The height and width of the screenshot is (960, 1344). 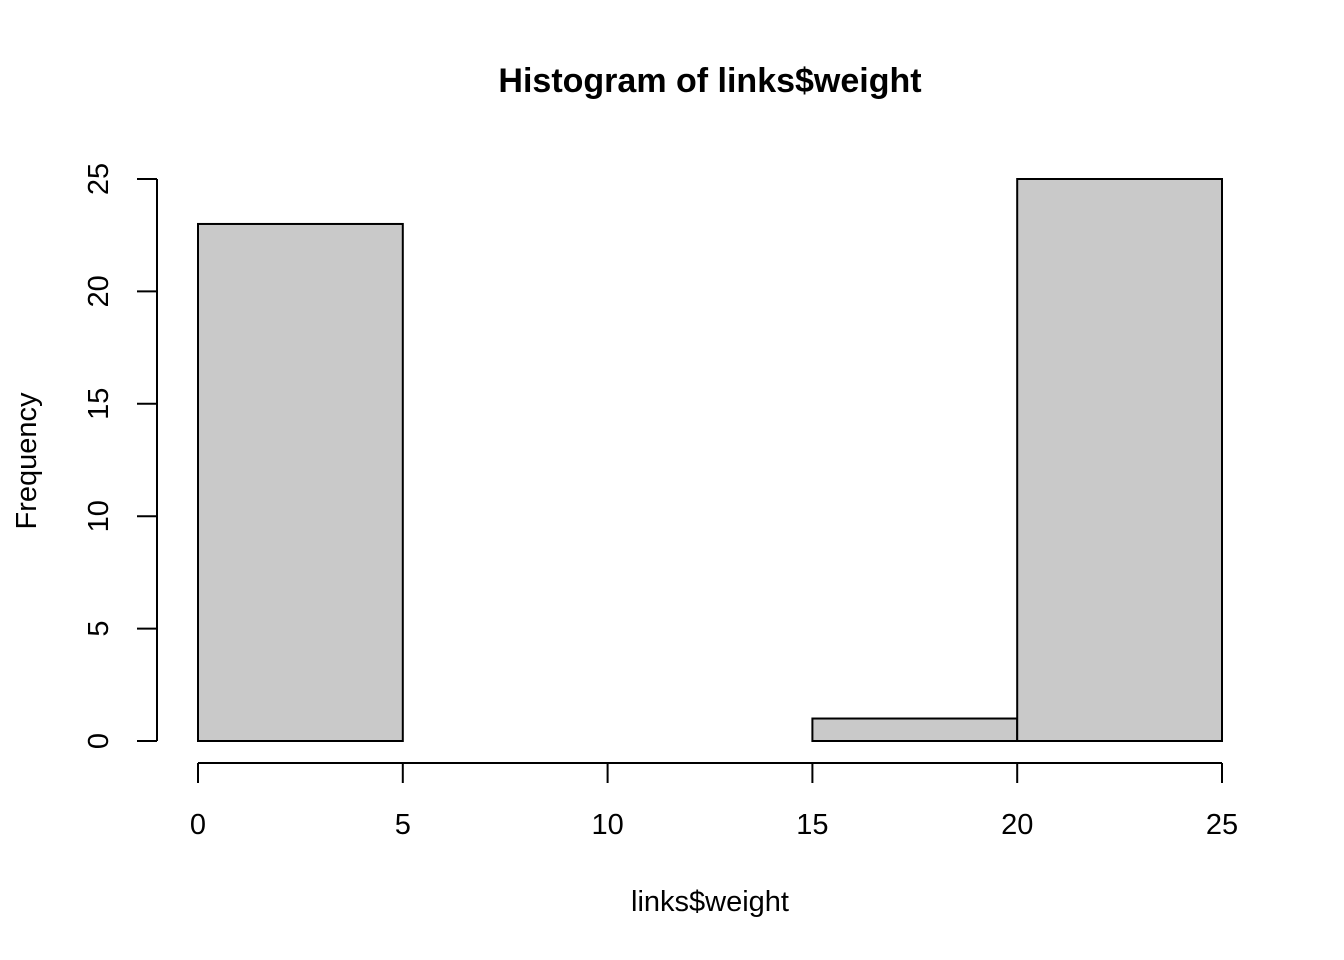 What do you see at coordinates (99, 629) in the screenshot?
I see `y-tick-label-1: 5` at bounding box center [99, 629].